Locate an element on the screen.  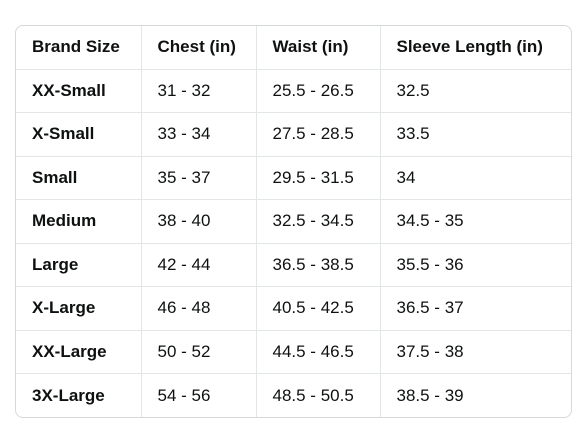
sleeve-cell: 37.5 - 38 is located at coordinates (475, 352).